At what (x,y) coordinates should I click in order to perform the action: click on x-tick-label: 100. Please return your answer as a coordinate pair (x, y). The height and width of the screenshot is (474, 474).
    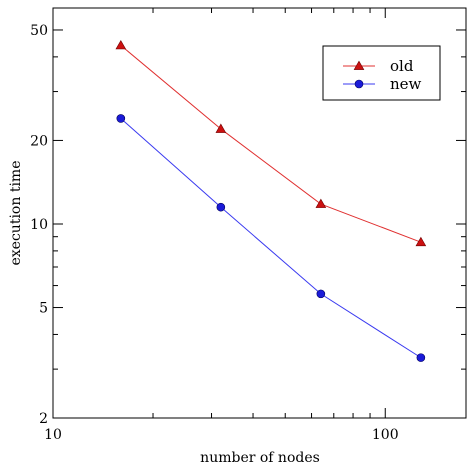
    Looking at the image, I should click on (385, 435).